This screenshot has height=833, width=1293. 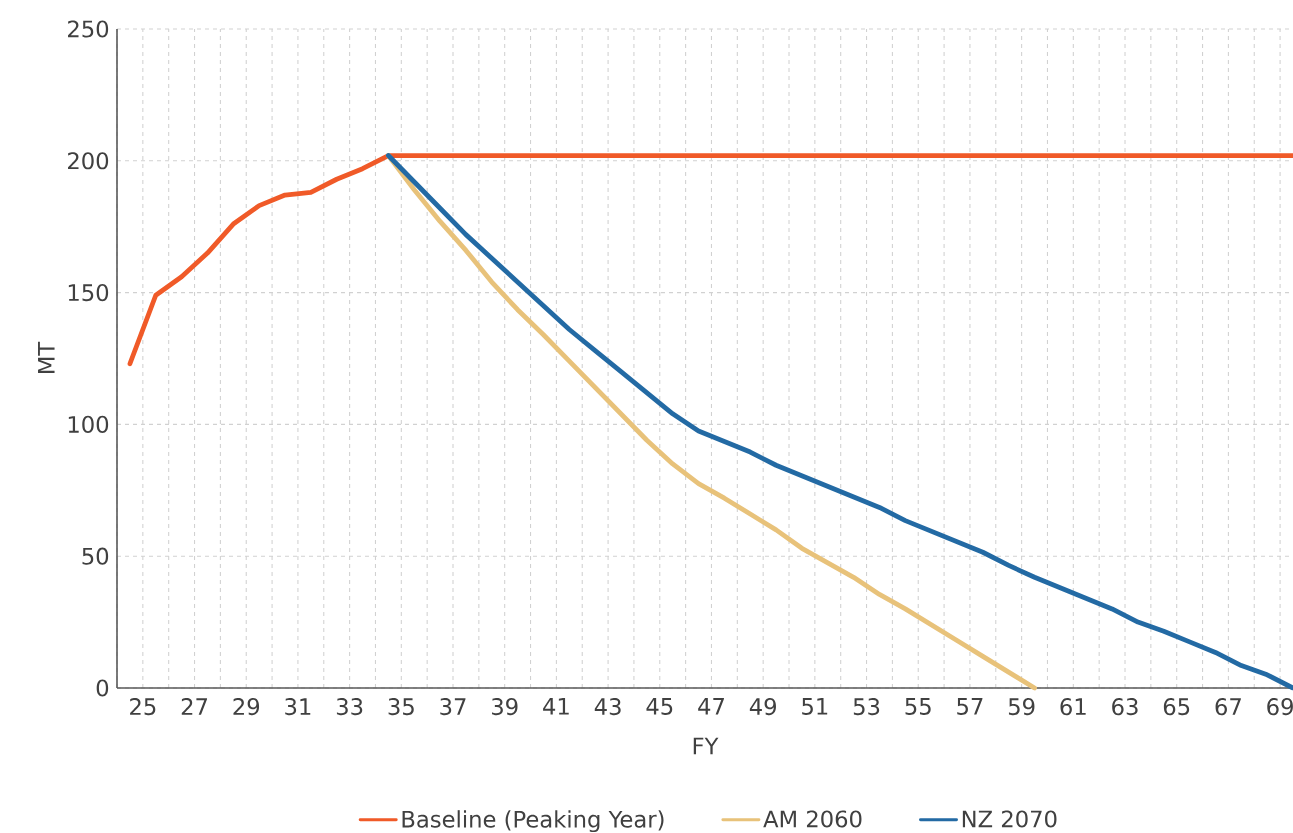 What do you see at coordinates (246, 707) in the screenshot?
I see `x-tick-label: 29` at bounding box center [246, 707].